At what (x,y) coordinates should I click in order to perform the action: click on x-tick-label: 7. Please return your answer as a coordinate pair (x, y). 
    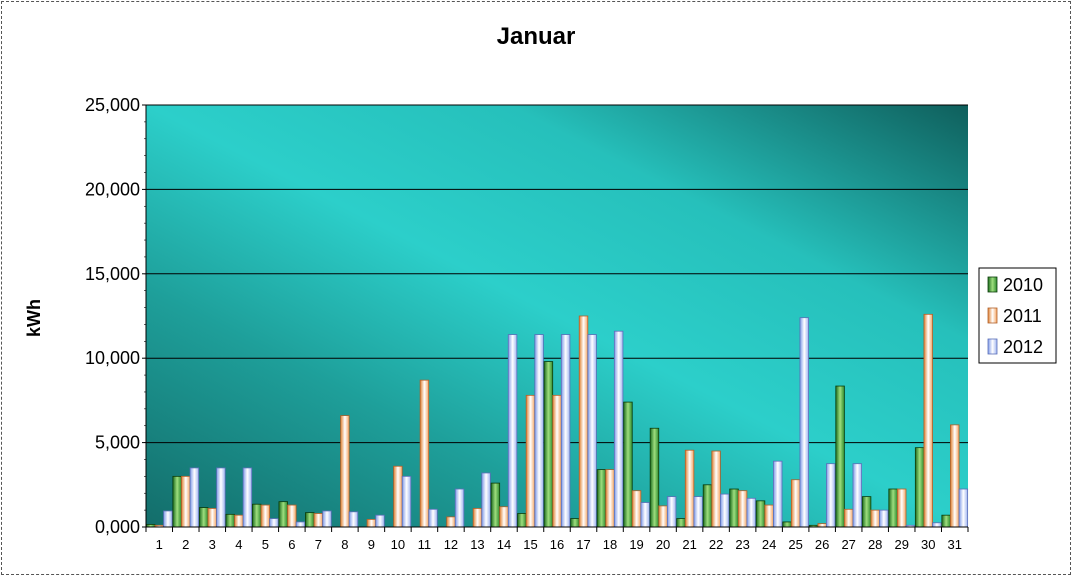
    Looking at the image, I should click on (318, 544).